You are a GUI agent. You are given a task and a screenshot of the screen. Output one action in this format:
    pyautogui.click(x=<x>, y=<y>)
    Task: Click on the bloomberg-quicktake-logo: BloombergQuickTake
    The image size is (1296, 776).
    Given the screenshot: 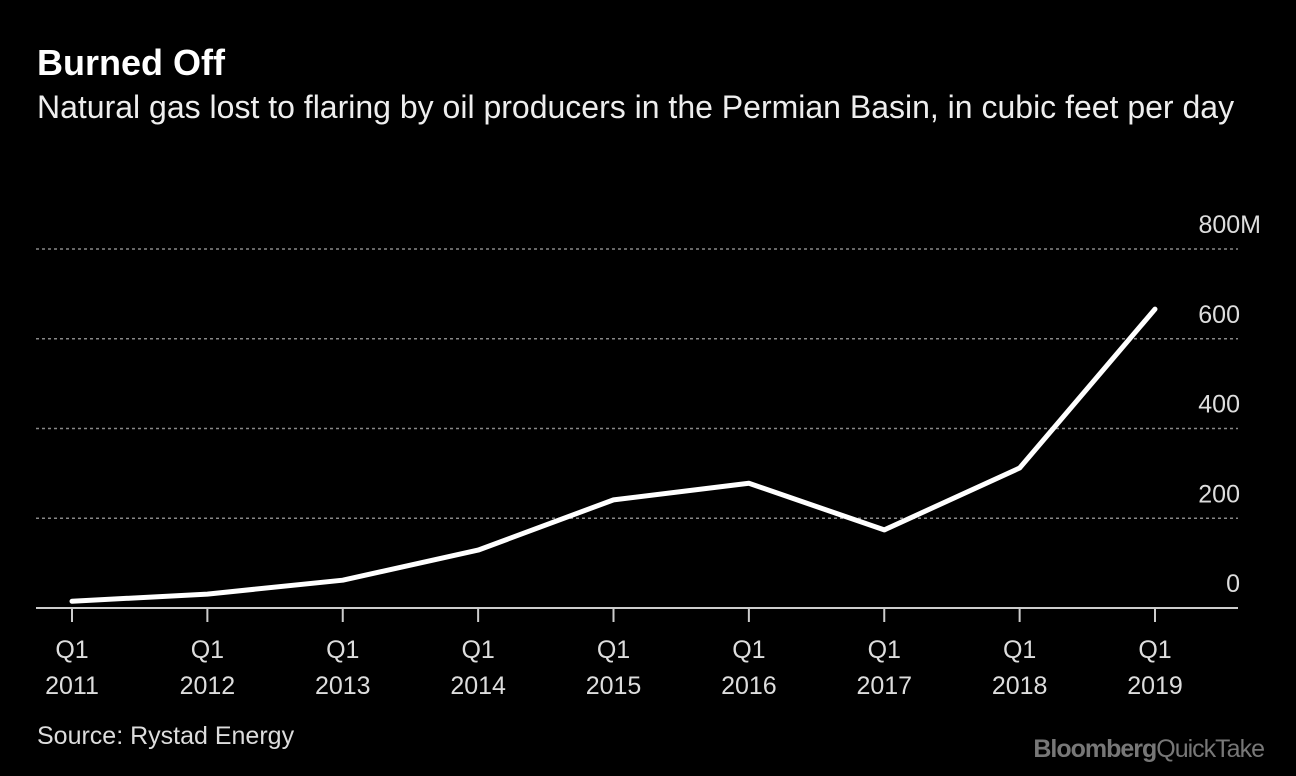 What is the action you would take?
    pyautogui.click(x=1149, y=749)
    